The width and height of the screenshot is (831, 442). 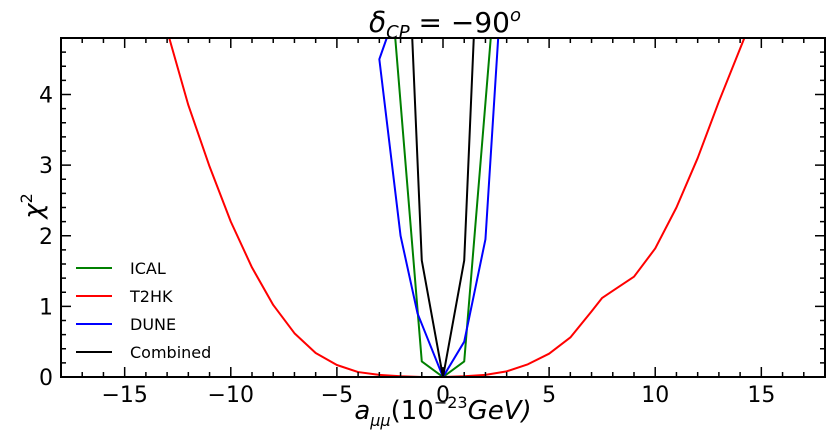 I want to click on x-tick-label: 5, so click(x=549, y=395).